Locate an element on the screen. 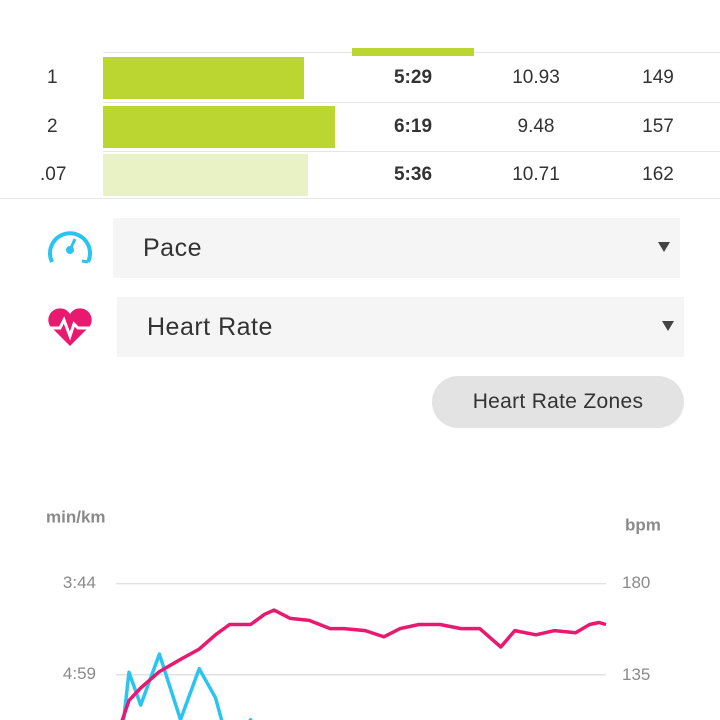 The width and height of the screenshot is (720, 720). pace-icon is located at coordinates (70, 247).